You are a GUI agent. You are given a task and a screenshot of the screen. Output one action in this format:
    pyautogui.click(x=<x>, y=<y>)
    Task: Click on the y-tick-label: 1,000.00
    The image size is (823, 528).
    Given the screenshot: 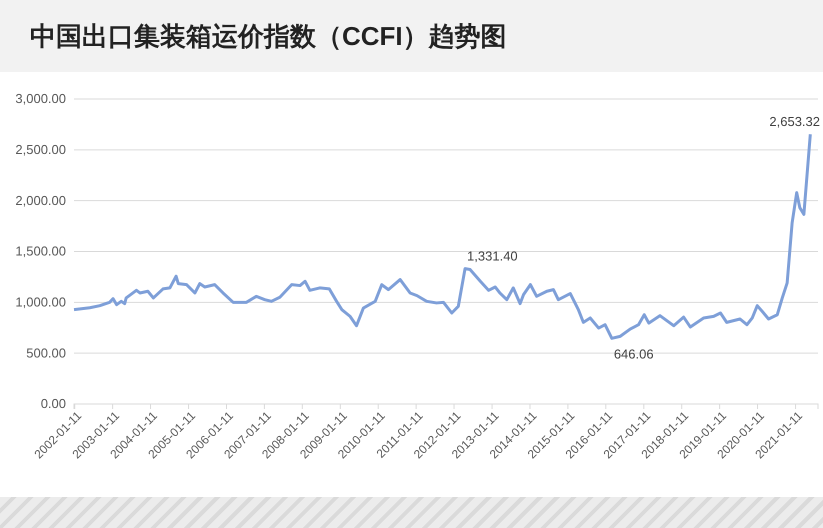 What is the action you would take?
    pyautogui.click(x=40, y=302)
    